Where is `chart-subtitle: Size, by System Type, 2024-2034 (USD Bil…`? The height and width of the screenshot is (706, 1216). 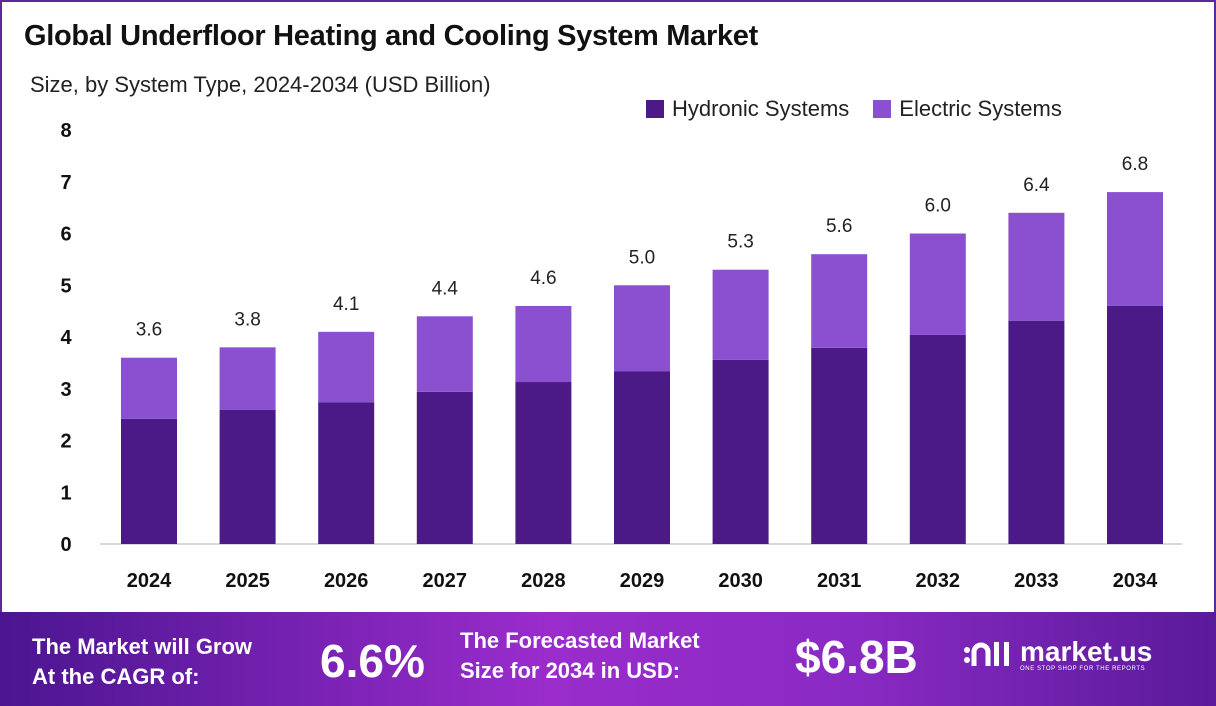 chart-subtitle: Size, by System Type, 2024-2034 (USD Bil… is located at coordinates (260, 84).